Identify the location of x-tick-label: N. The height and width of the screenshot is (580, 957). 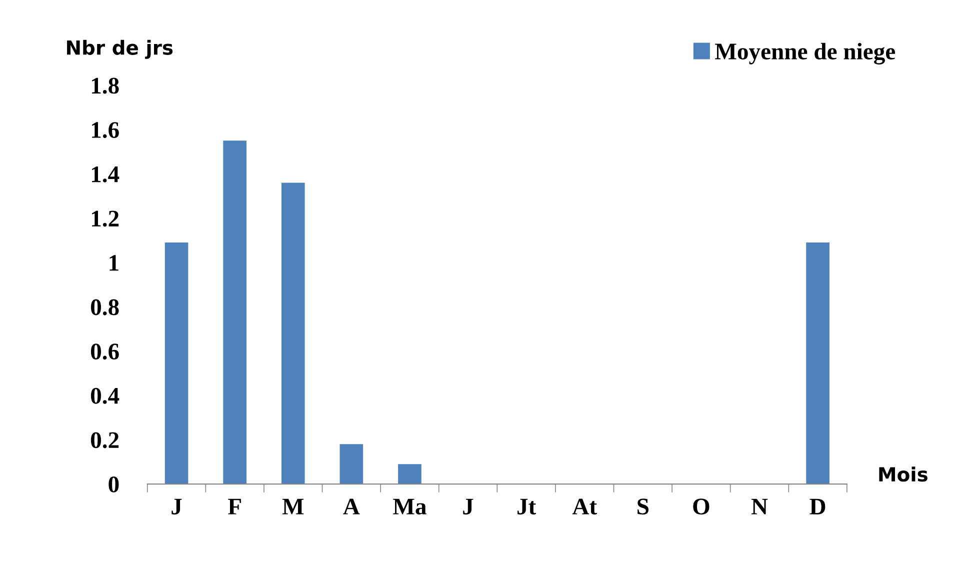
(759, 506).